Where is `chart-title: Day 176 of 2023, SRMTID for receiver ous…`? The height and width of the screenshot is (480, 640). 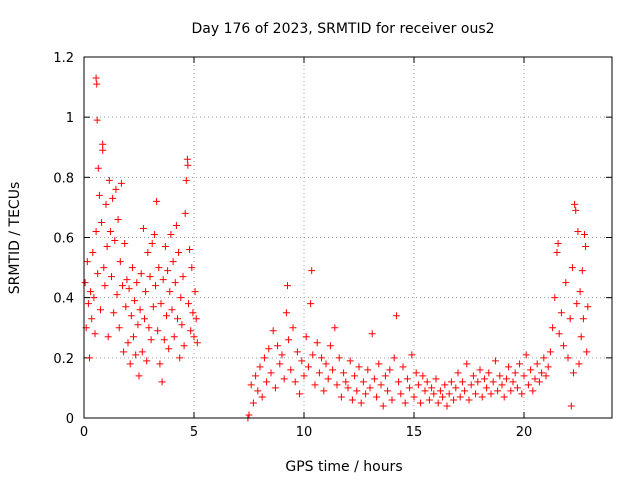
chart-title: Day 176 of 2023, SRMTID for receiver ous… is located at coordinates (342, 29).